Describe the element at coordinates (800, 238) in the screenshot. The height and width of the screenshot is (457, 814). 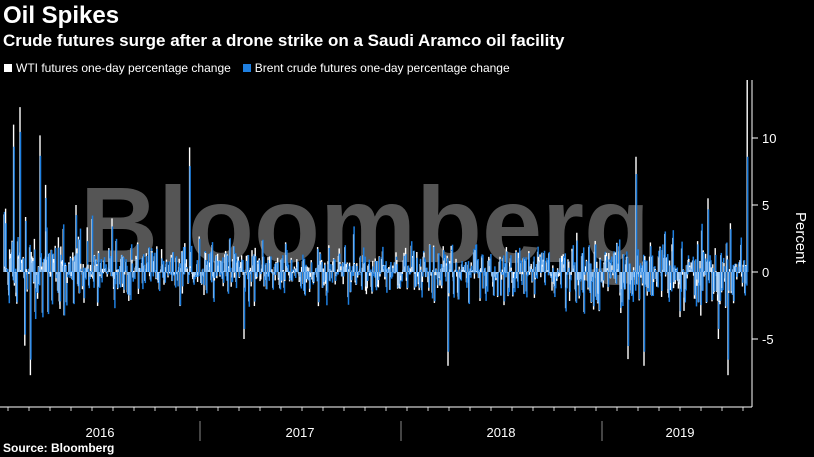
I see `y-axis-title: Percent` at that location.